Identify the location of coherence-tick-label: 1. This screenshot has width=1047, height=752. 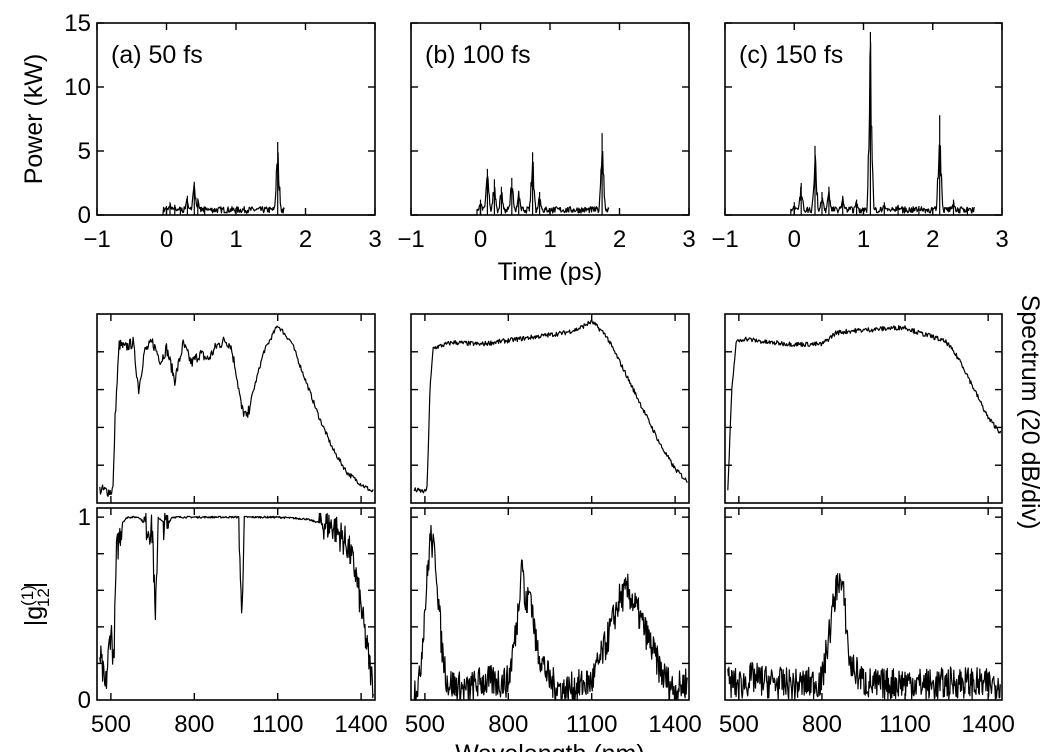
(84, 517).